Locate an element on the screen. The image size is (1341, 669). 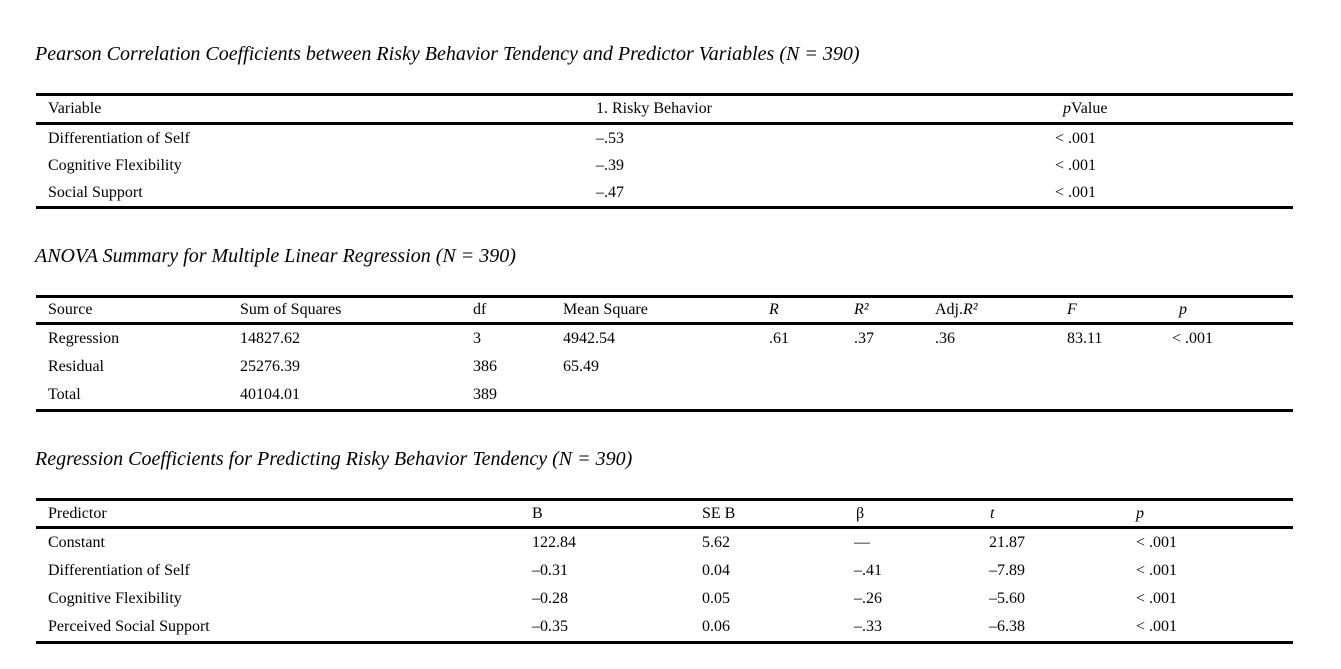
header-df: df is located at coordinates (480, 309).